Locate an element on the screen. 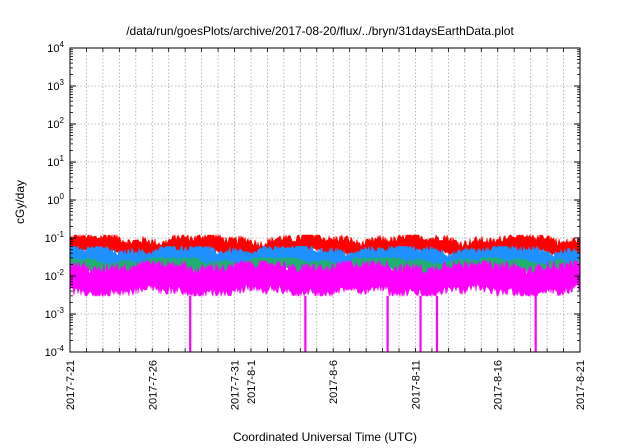 The height and width of the screenshot is (448, 640). y-tick-label: 10⁴ is located at coordinates (55, 47).